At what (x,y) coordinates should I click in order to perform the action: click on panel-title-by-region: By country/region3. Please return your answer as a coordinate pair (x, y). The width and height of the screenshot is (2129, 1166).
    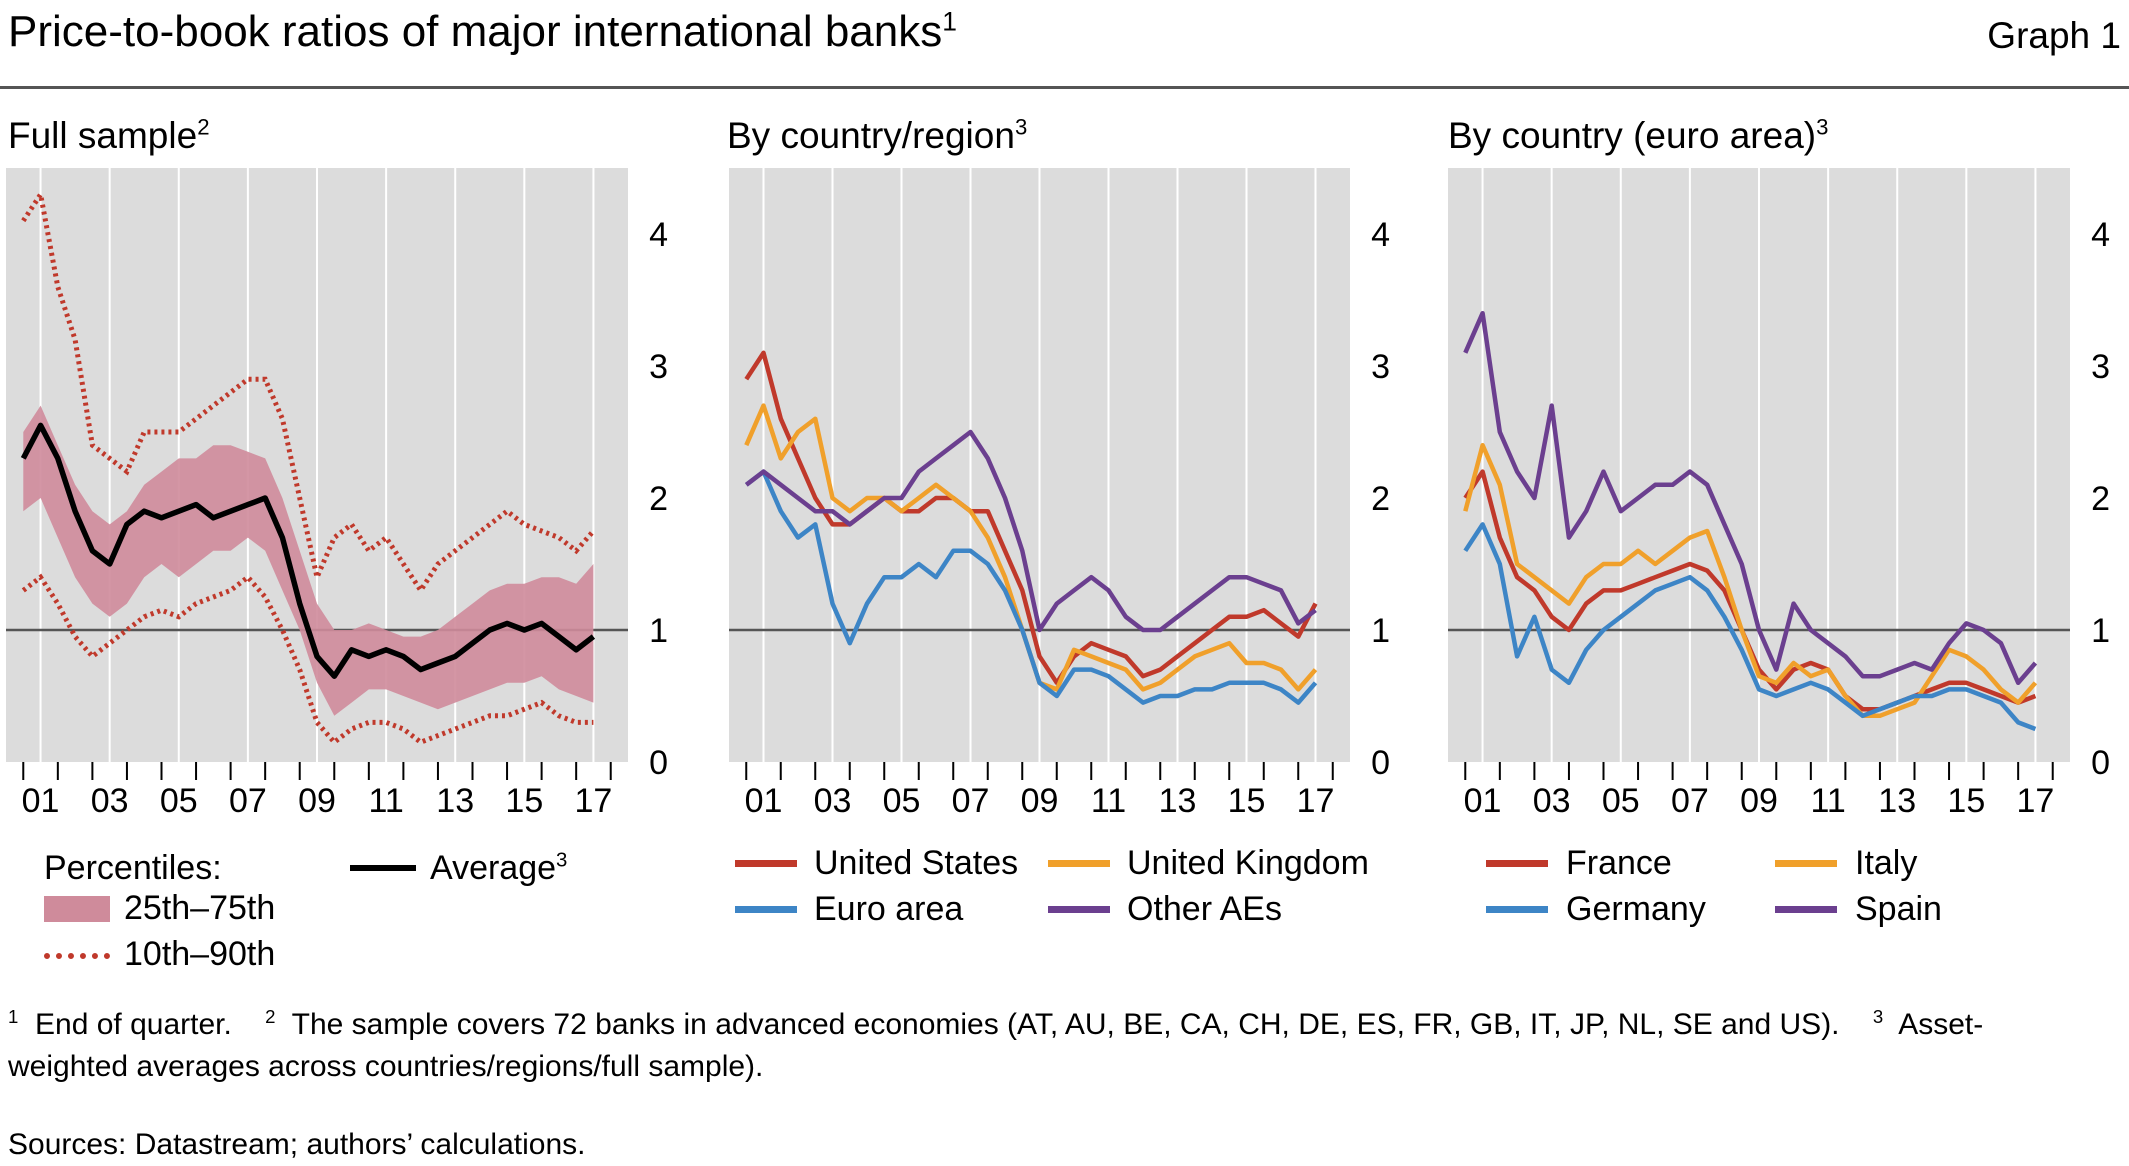
    Looking at the image, I should click on (877, 136).